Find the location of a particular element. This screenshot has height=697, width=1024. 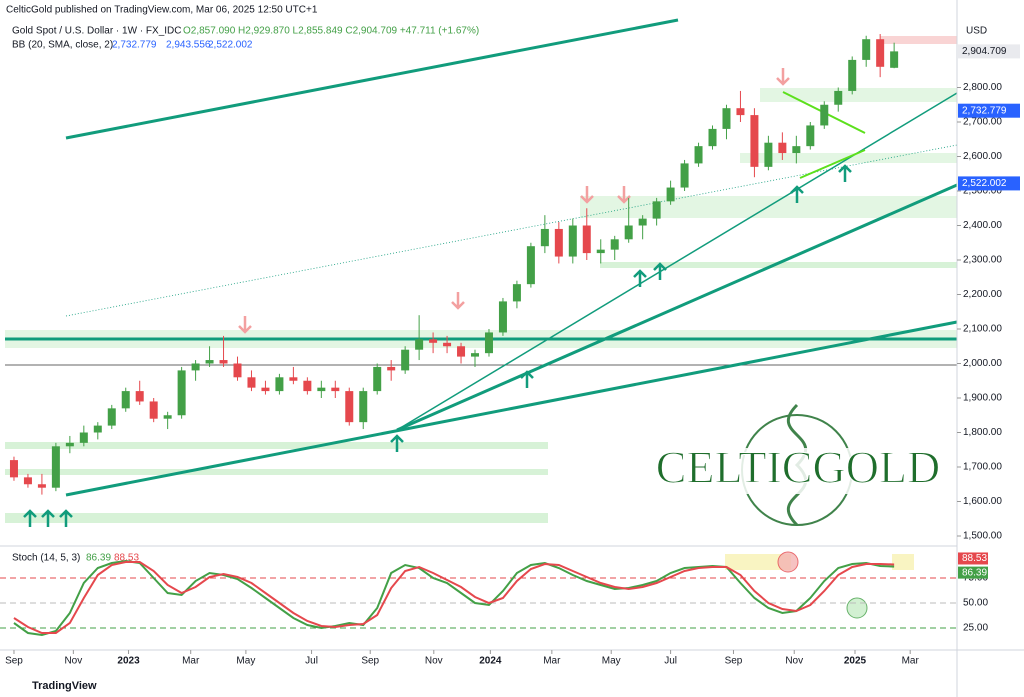

y-tick-label: 50.00 is located at coordinates (975, 603).